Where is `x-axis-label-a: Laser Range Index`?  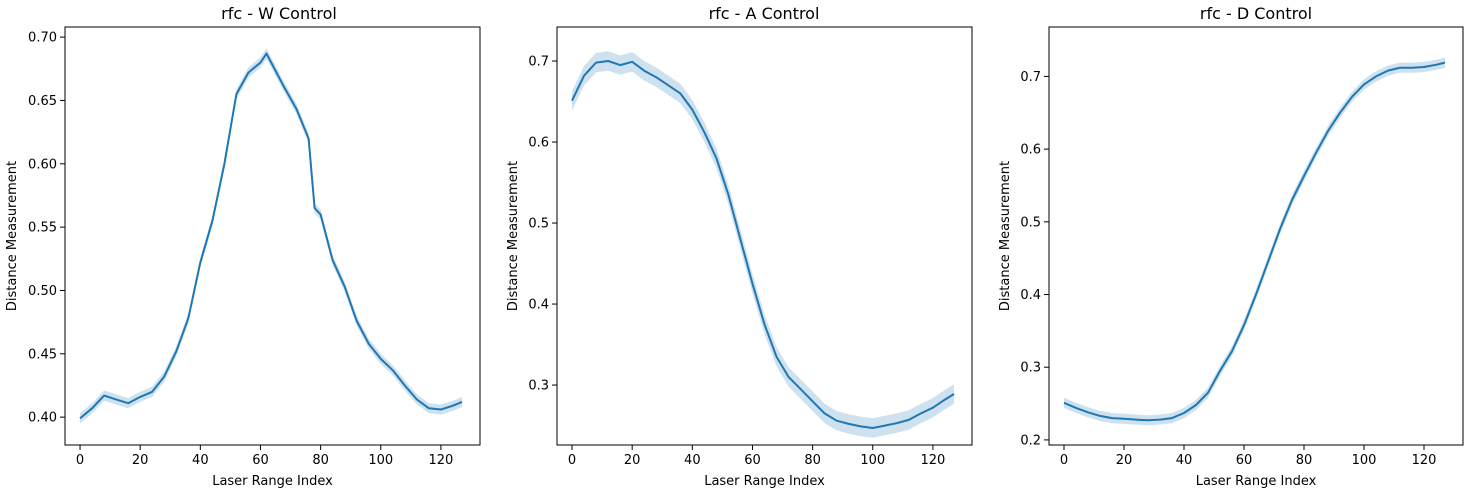
x-axis-label-a: Laser Range Index is located at coordinates (764, 481).